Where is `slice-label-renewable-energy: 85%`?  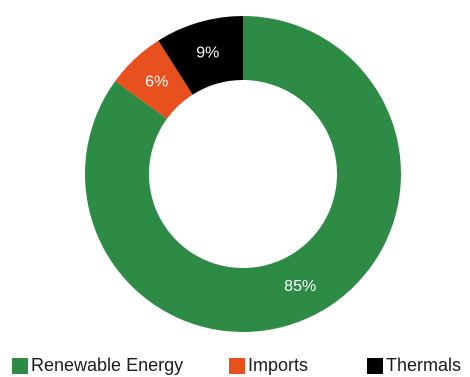 slice-label-renewable-energy: 85% is located at coordinates (300, 286).